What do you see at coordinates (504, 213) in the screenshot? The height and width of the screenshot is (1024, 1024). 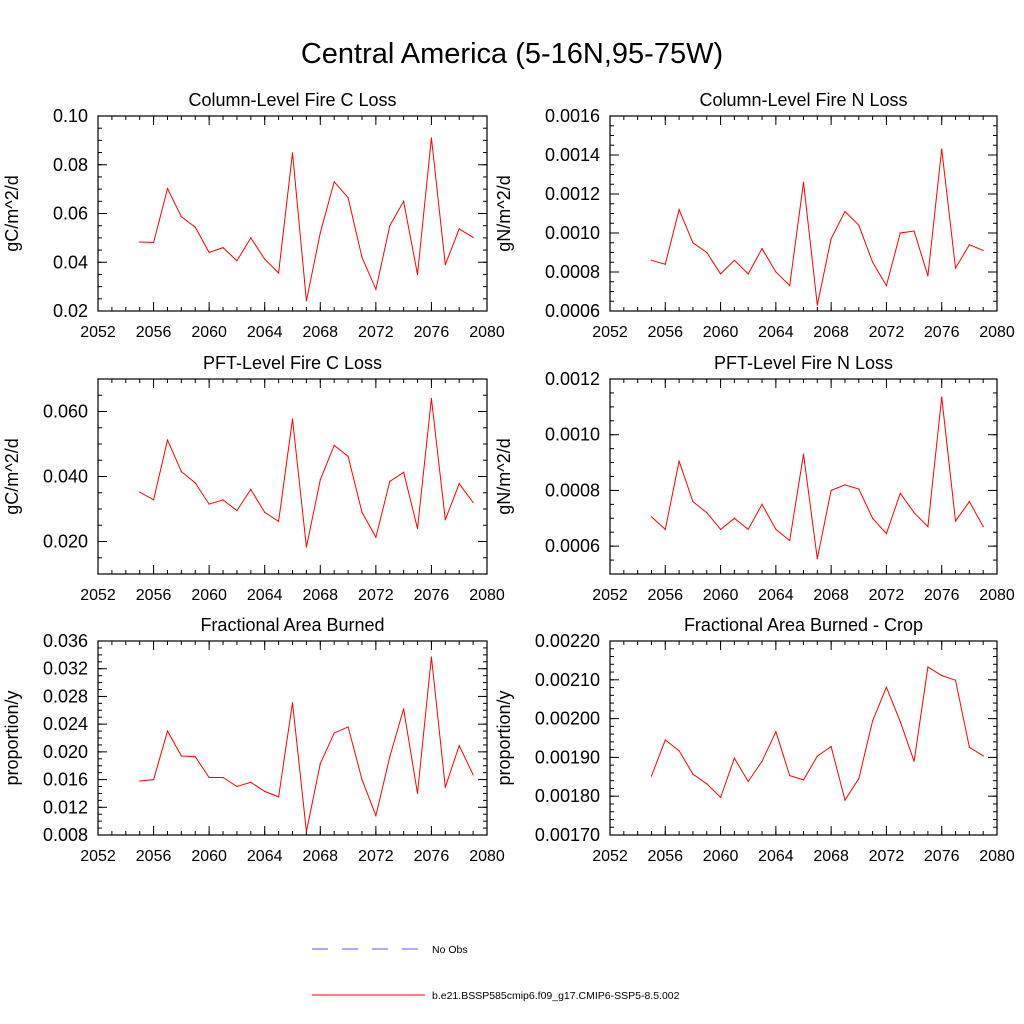 I see `y-axis-label: gN/m^2/d` at bounding box center [504, 213].